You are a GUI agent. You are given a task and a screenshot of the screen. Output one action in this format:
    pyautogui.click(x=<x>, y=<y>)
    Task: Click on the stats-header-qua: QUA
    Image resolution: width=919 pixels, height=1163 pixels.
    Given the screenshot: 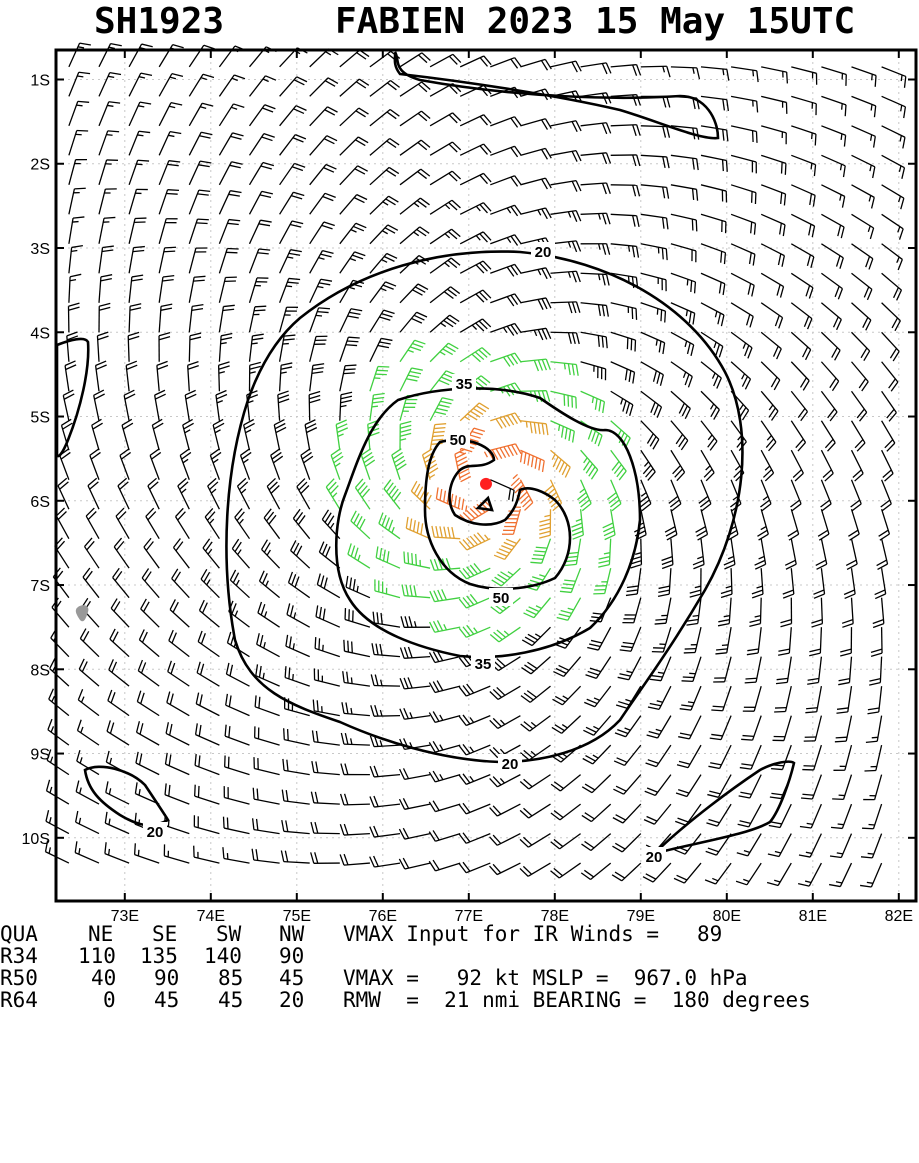 What is the action you would take?
    pyautogui.click(x=19, y=935)
    